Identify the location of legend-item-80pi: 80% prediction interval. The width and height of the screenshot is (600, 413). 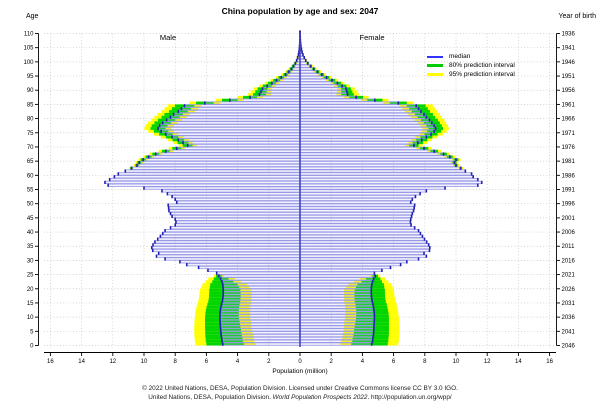
(471, 65).